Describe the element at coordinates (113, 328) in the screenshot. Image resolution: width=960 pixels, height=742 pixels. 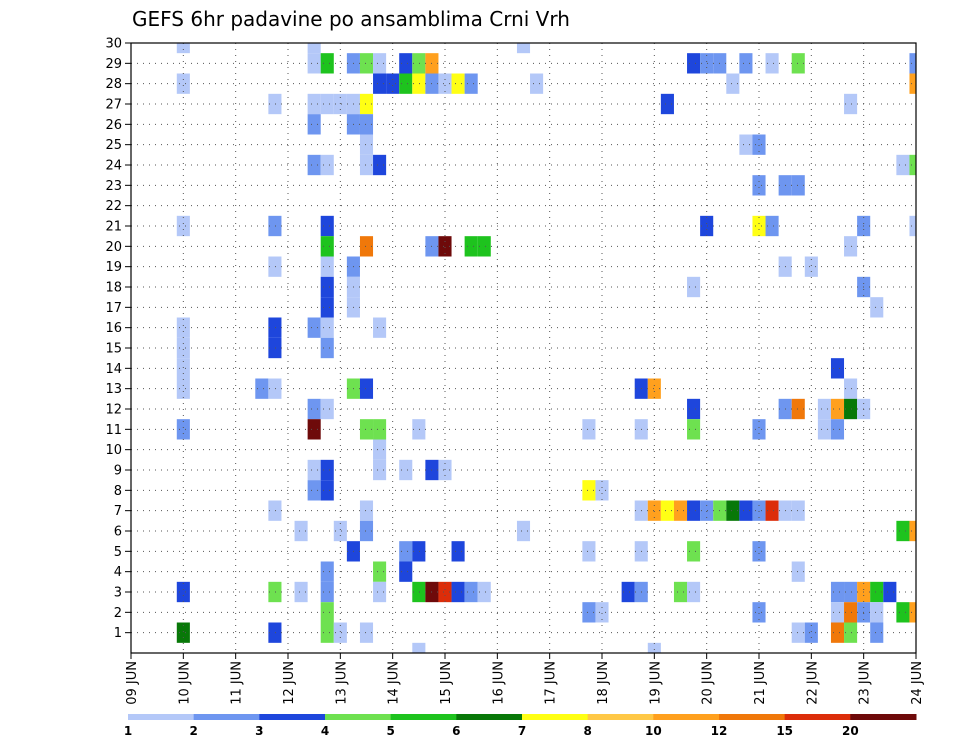
I see `y-tick-label: 16` at that location.